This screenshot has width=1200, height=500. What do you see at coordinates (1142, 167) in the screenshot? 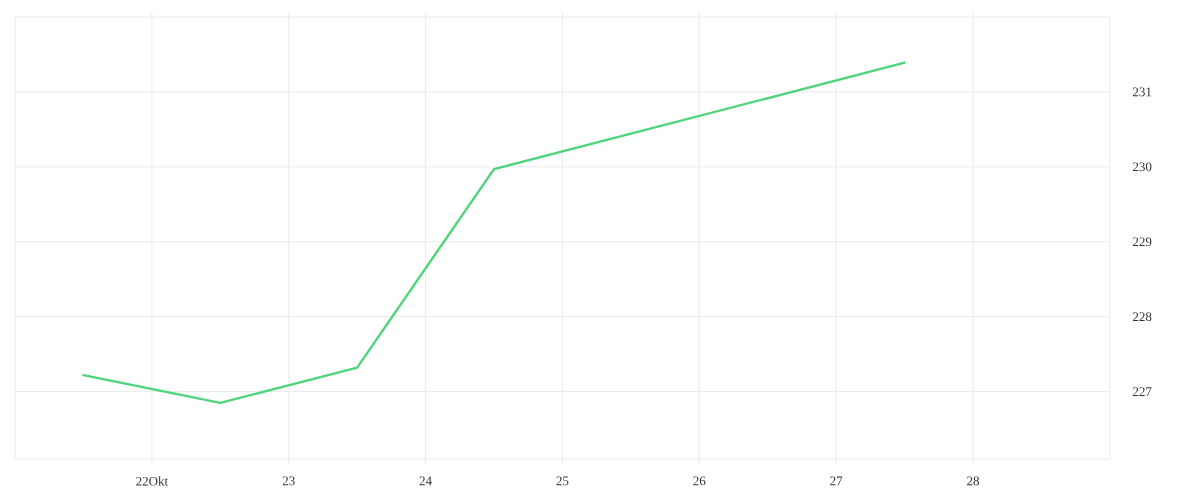
I see `y-tick-label: 230` at bounding box center [1142, 167].